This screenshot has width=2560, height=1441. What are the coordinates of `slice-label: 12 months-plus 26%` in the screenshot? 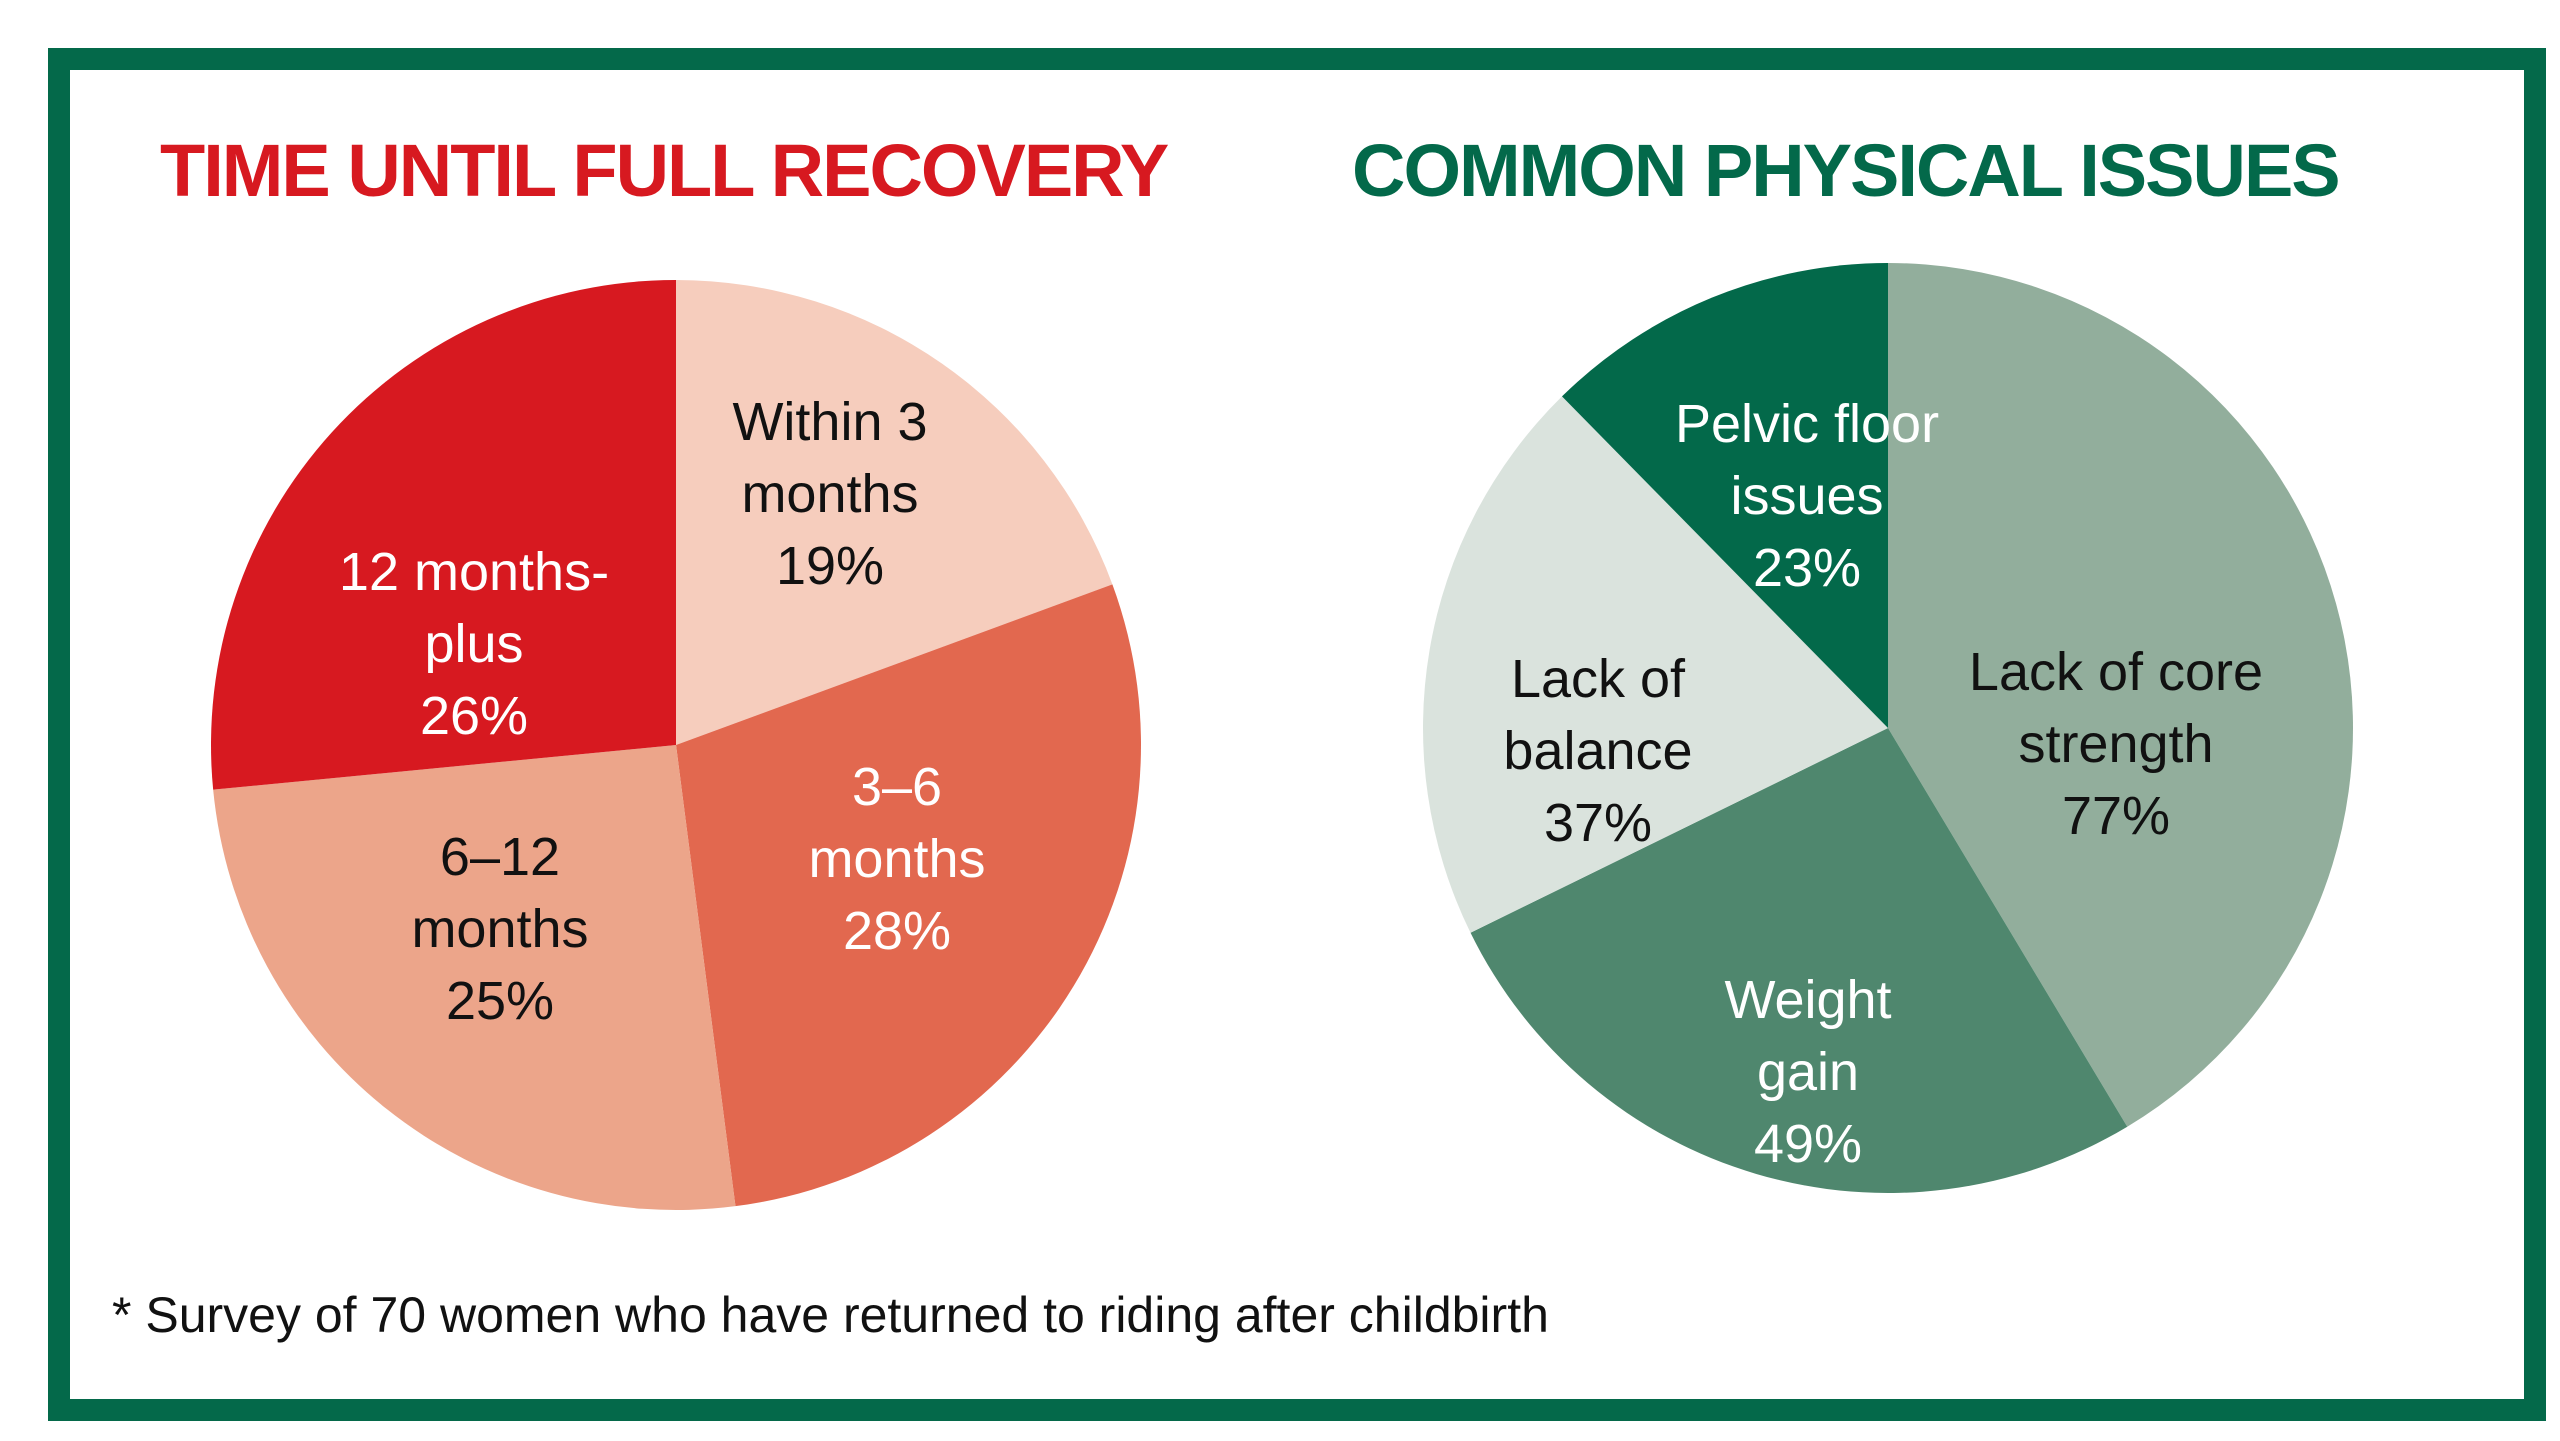 It's located at (474, 644).